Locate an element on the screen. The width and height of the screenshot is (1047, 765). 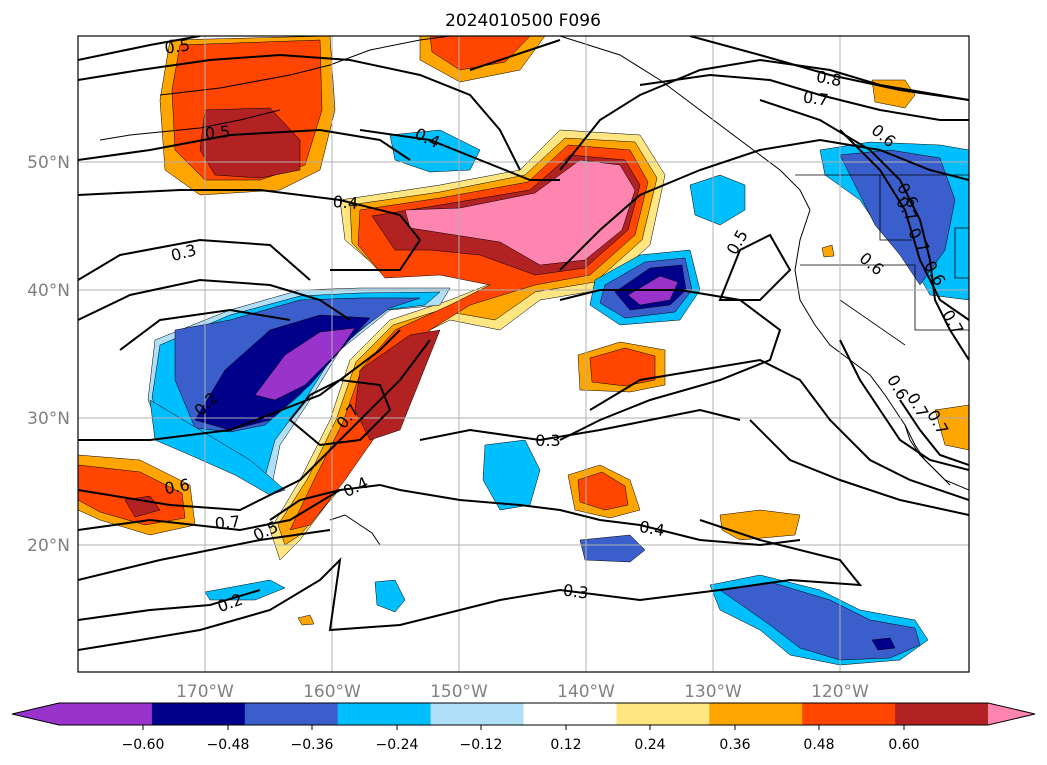
colorbar-ticks is located at coordinates (523, 727).